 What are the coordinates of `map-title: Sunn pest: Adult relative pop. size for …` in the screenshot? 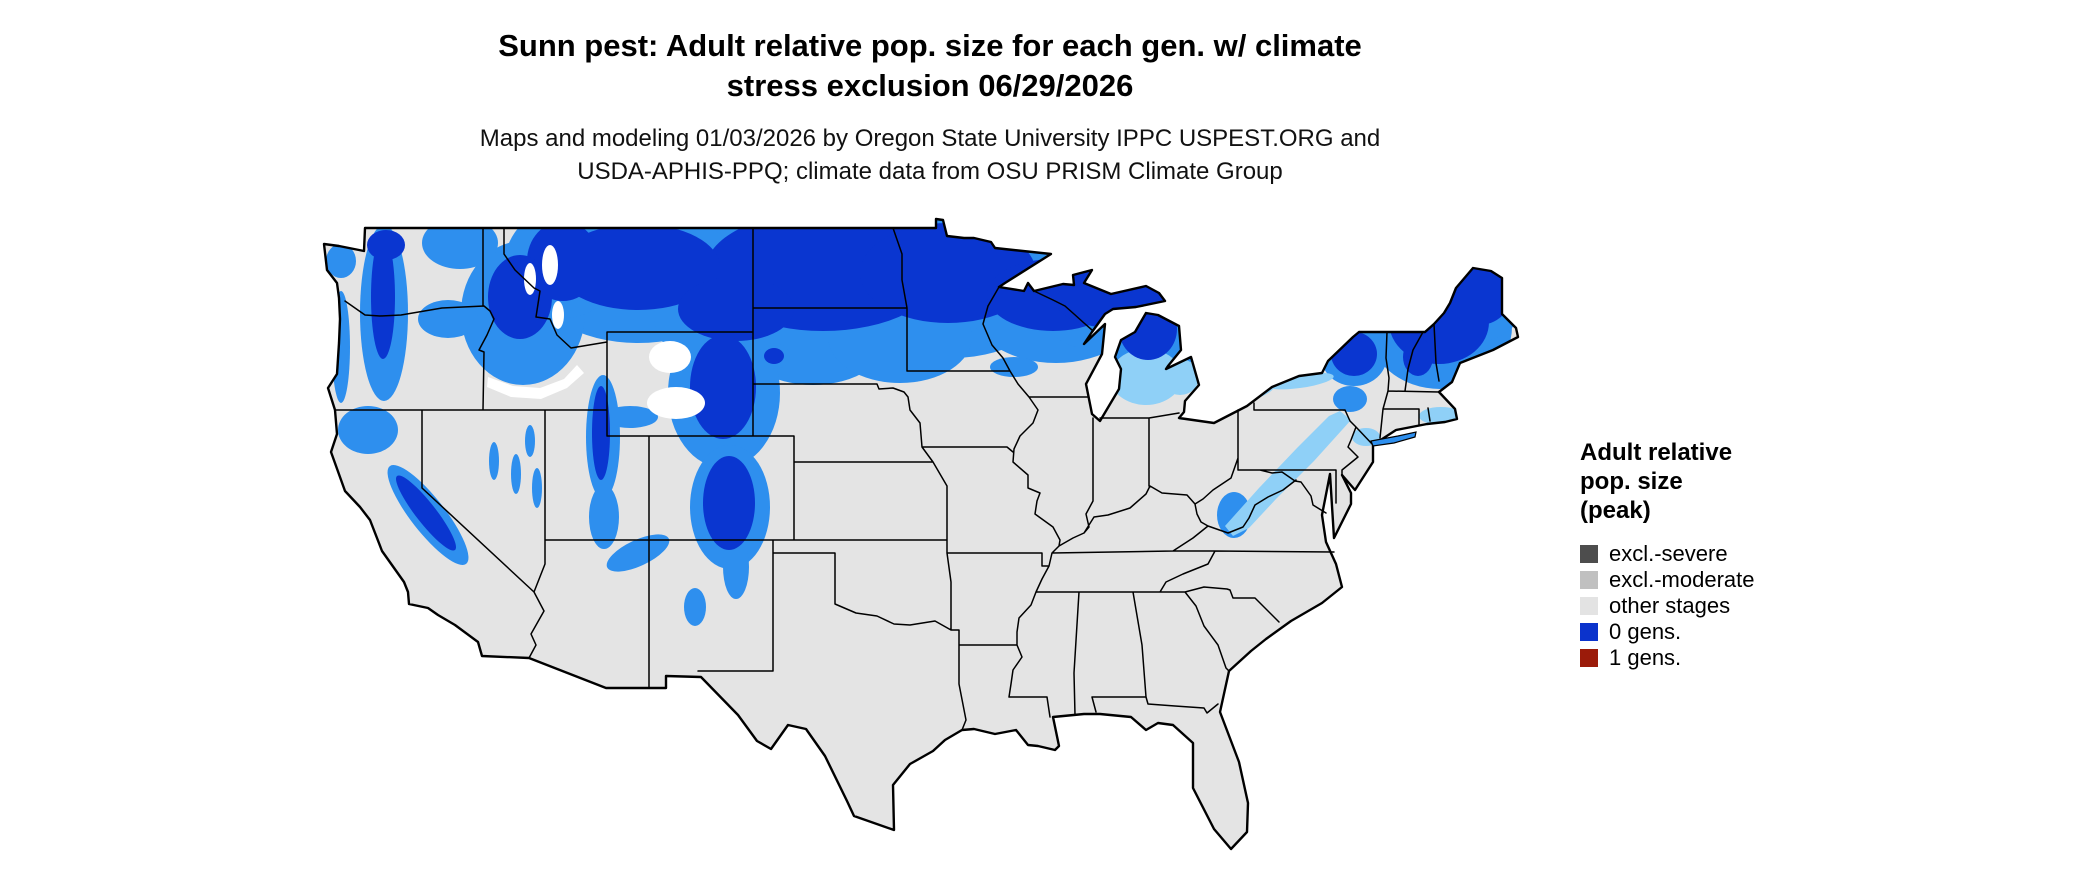 It's located at (930, 66).